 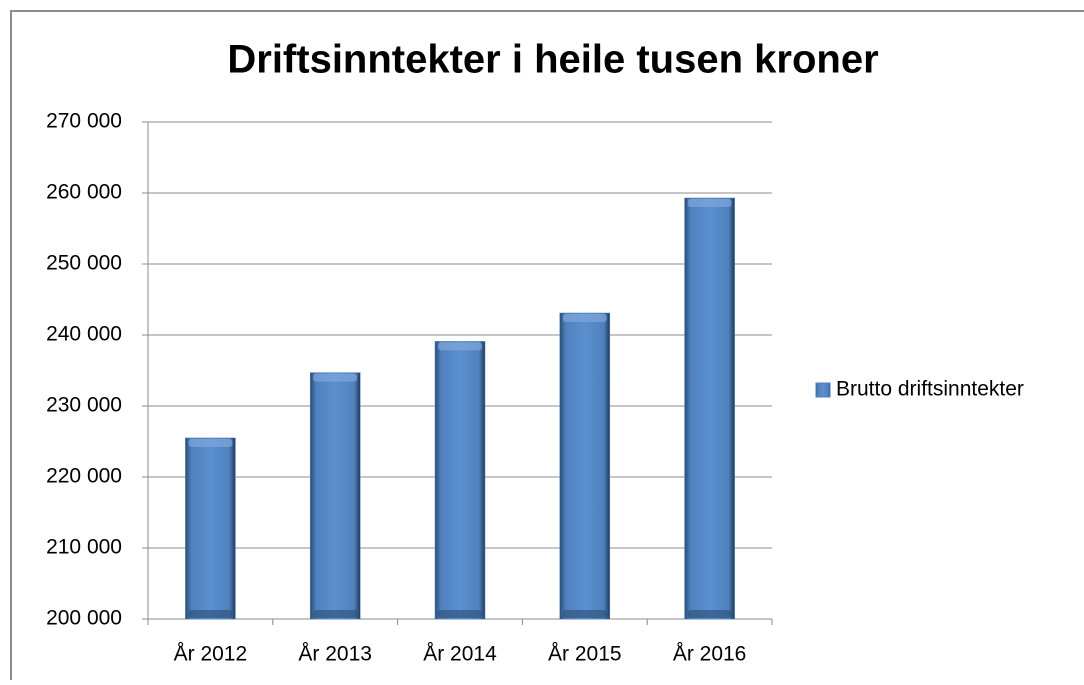 What do you see at coordinates (84, 547) in the screenshot?
I see `y-tick-label: 210 000` at bounding box center [84, 547].